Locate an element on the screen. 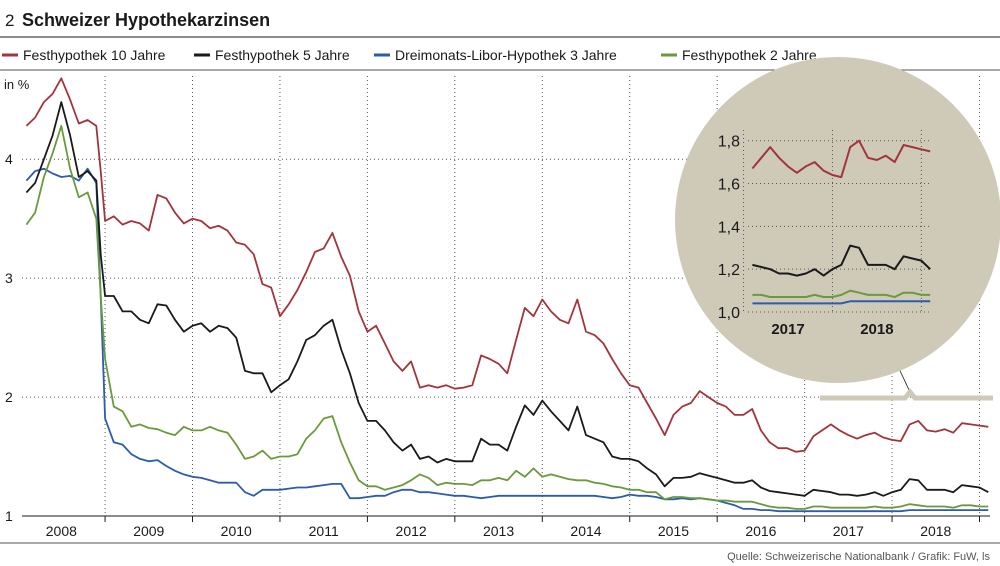 The image size is (1000, 566). legend-label-10y: Festhypothek 10 Jahre is located at coordinates (94, 55).